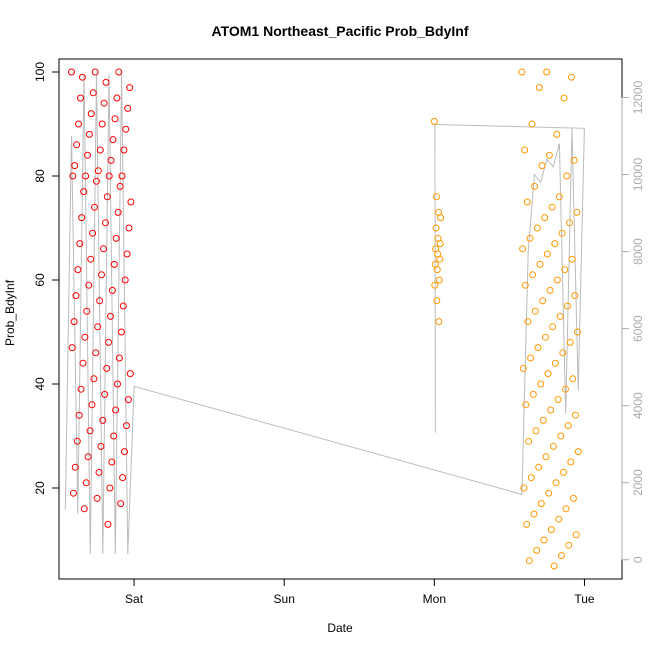  What do you see at coordinates (284, 599) in the screenshot?
I see `x-tick-label: Sun` at bounding box center [284, 599].